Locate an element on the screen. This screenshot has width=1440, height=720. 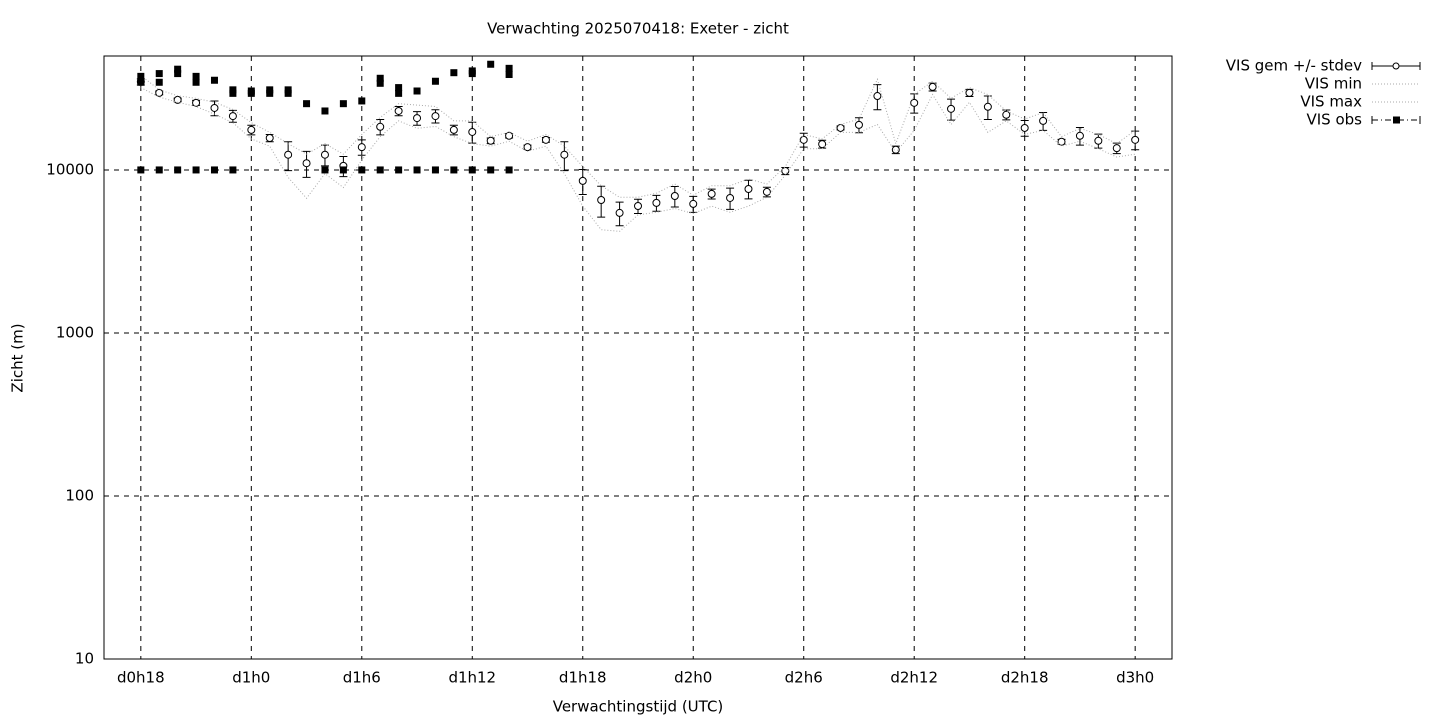
x-tick-label: d2h18 is located at coordinates (1025, 678).